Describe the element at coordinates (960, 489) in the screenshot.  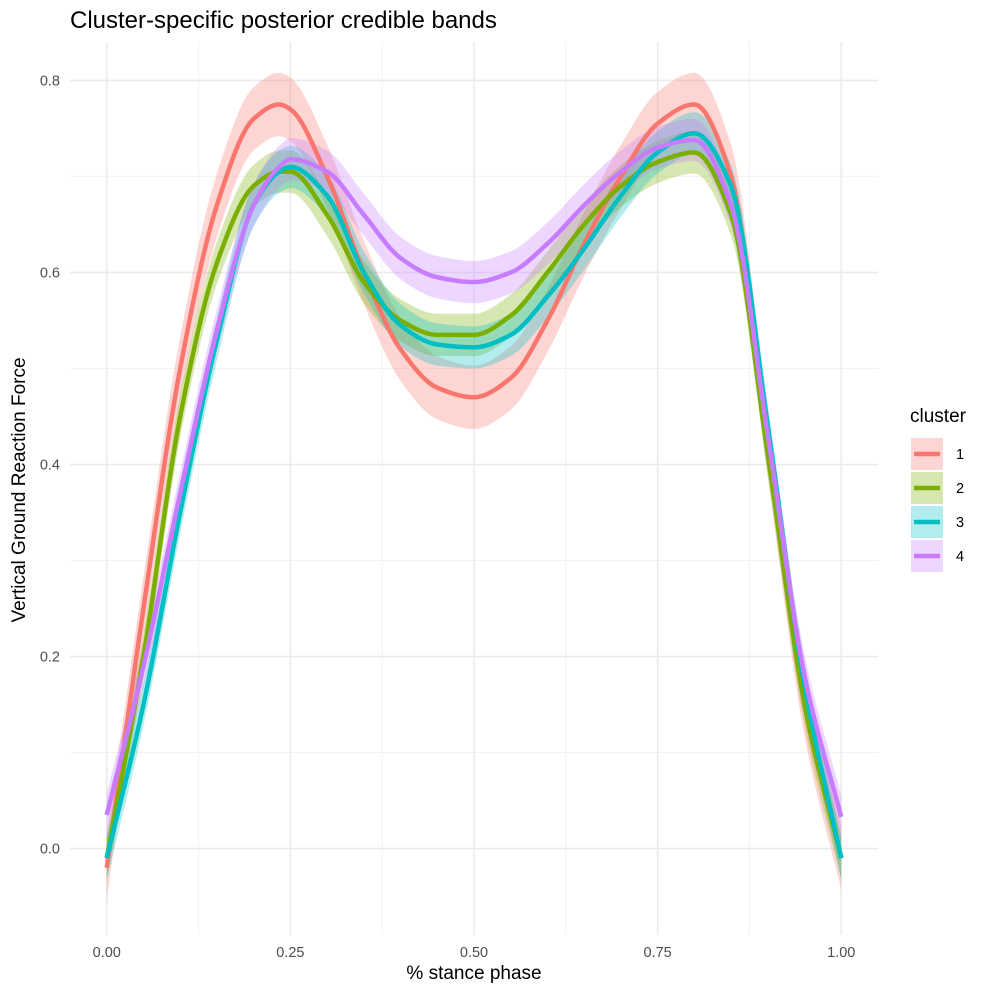
I see `legend-label: 2` at that location.